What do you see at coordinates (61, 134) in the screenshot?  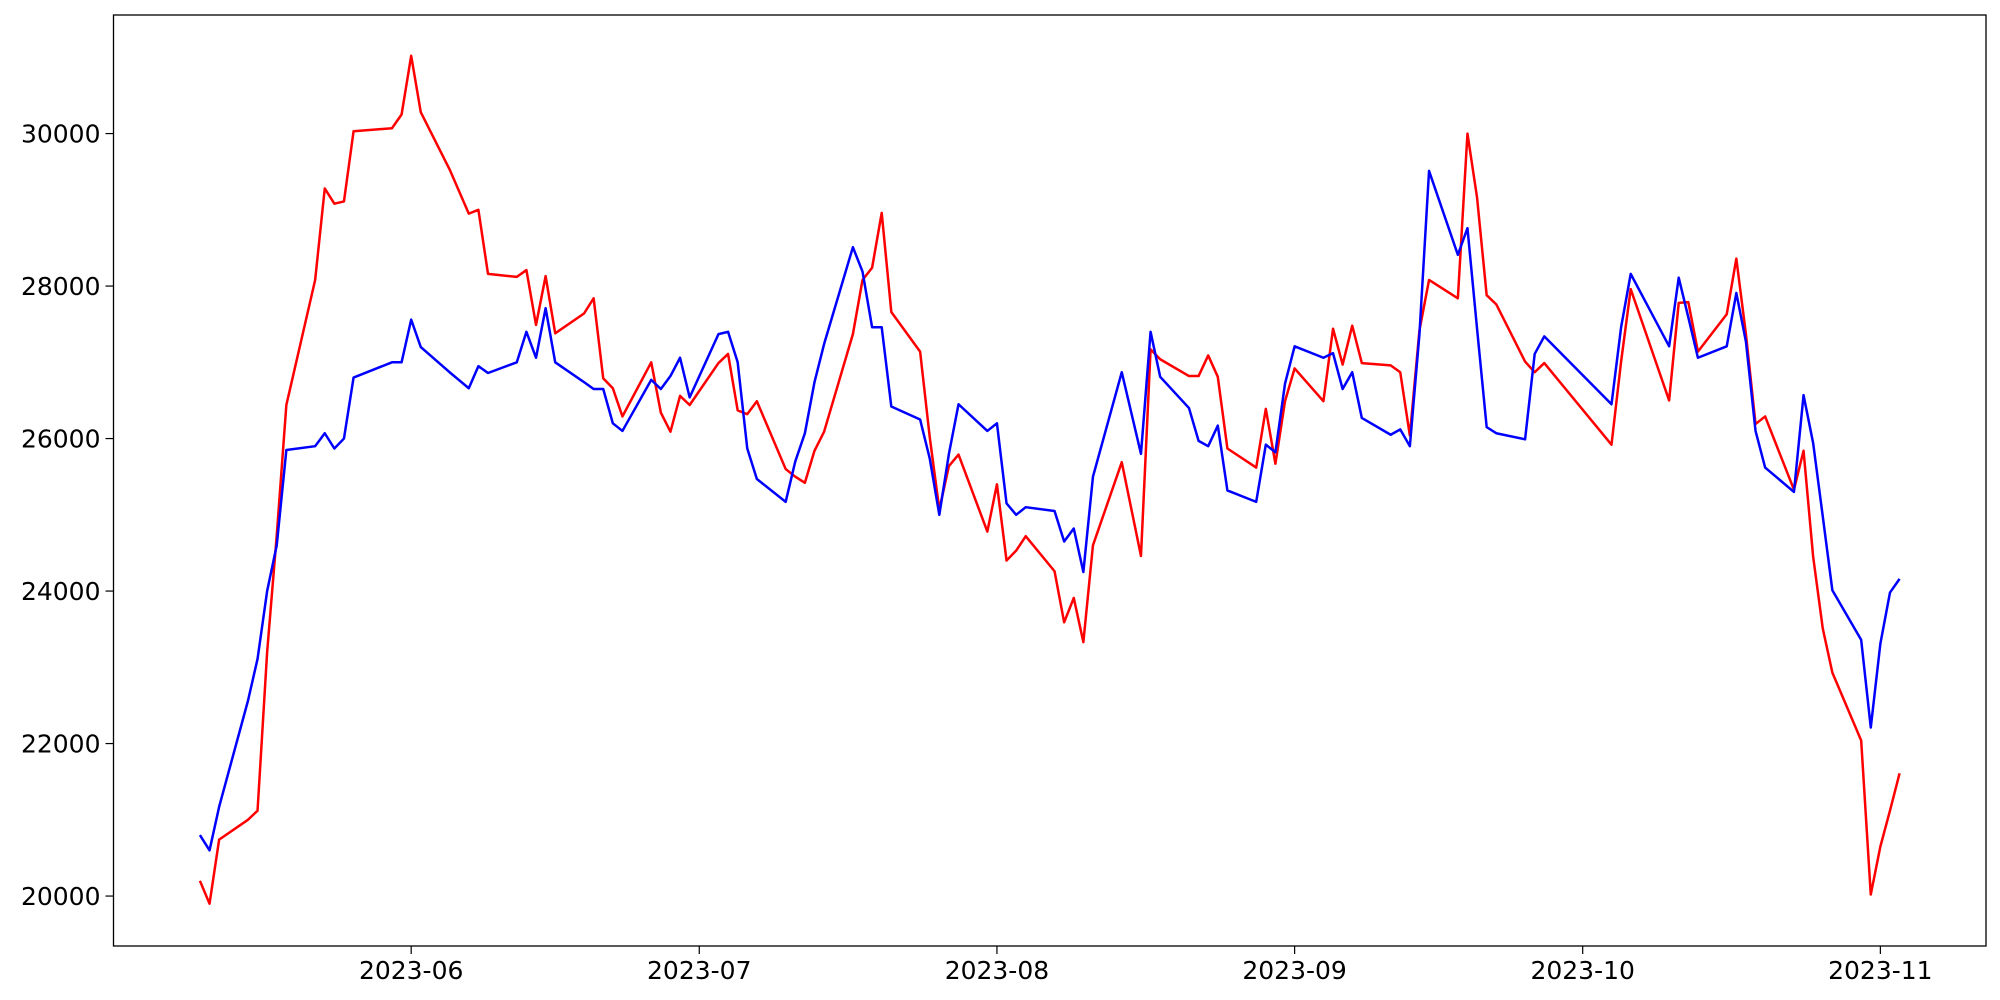 I see `y-tick-label: 30000` at bounding box center [61, 134].